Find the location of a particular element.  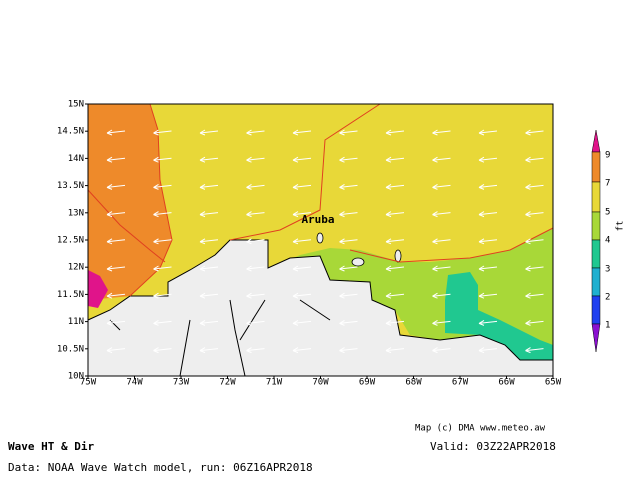

lon-label: 67W is located at coordinates (460, 383).